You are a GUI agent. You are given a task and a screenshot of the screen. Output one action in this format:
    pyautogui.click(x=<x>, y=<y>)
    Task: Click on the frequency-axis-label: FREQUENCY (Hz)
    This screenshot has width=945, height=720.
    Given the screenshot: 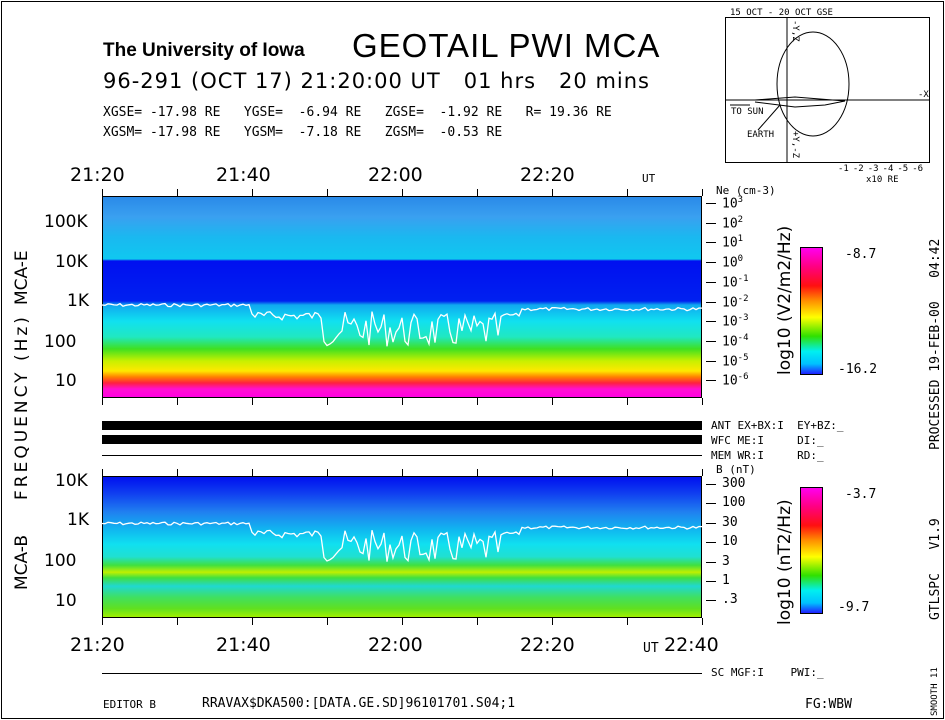 What is the action you would take?
    pyautogui.click(x=22, y=407)
    